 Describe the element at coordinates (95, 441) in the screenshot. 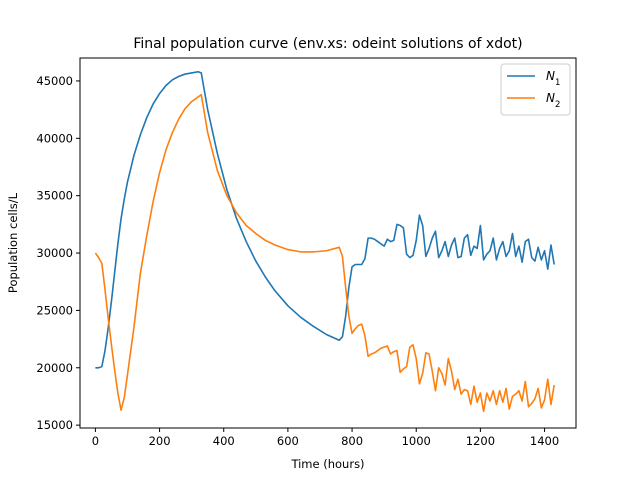

I see `x-tick-label: 0` at that location.